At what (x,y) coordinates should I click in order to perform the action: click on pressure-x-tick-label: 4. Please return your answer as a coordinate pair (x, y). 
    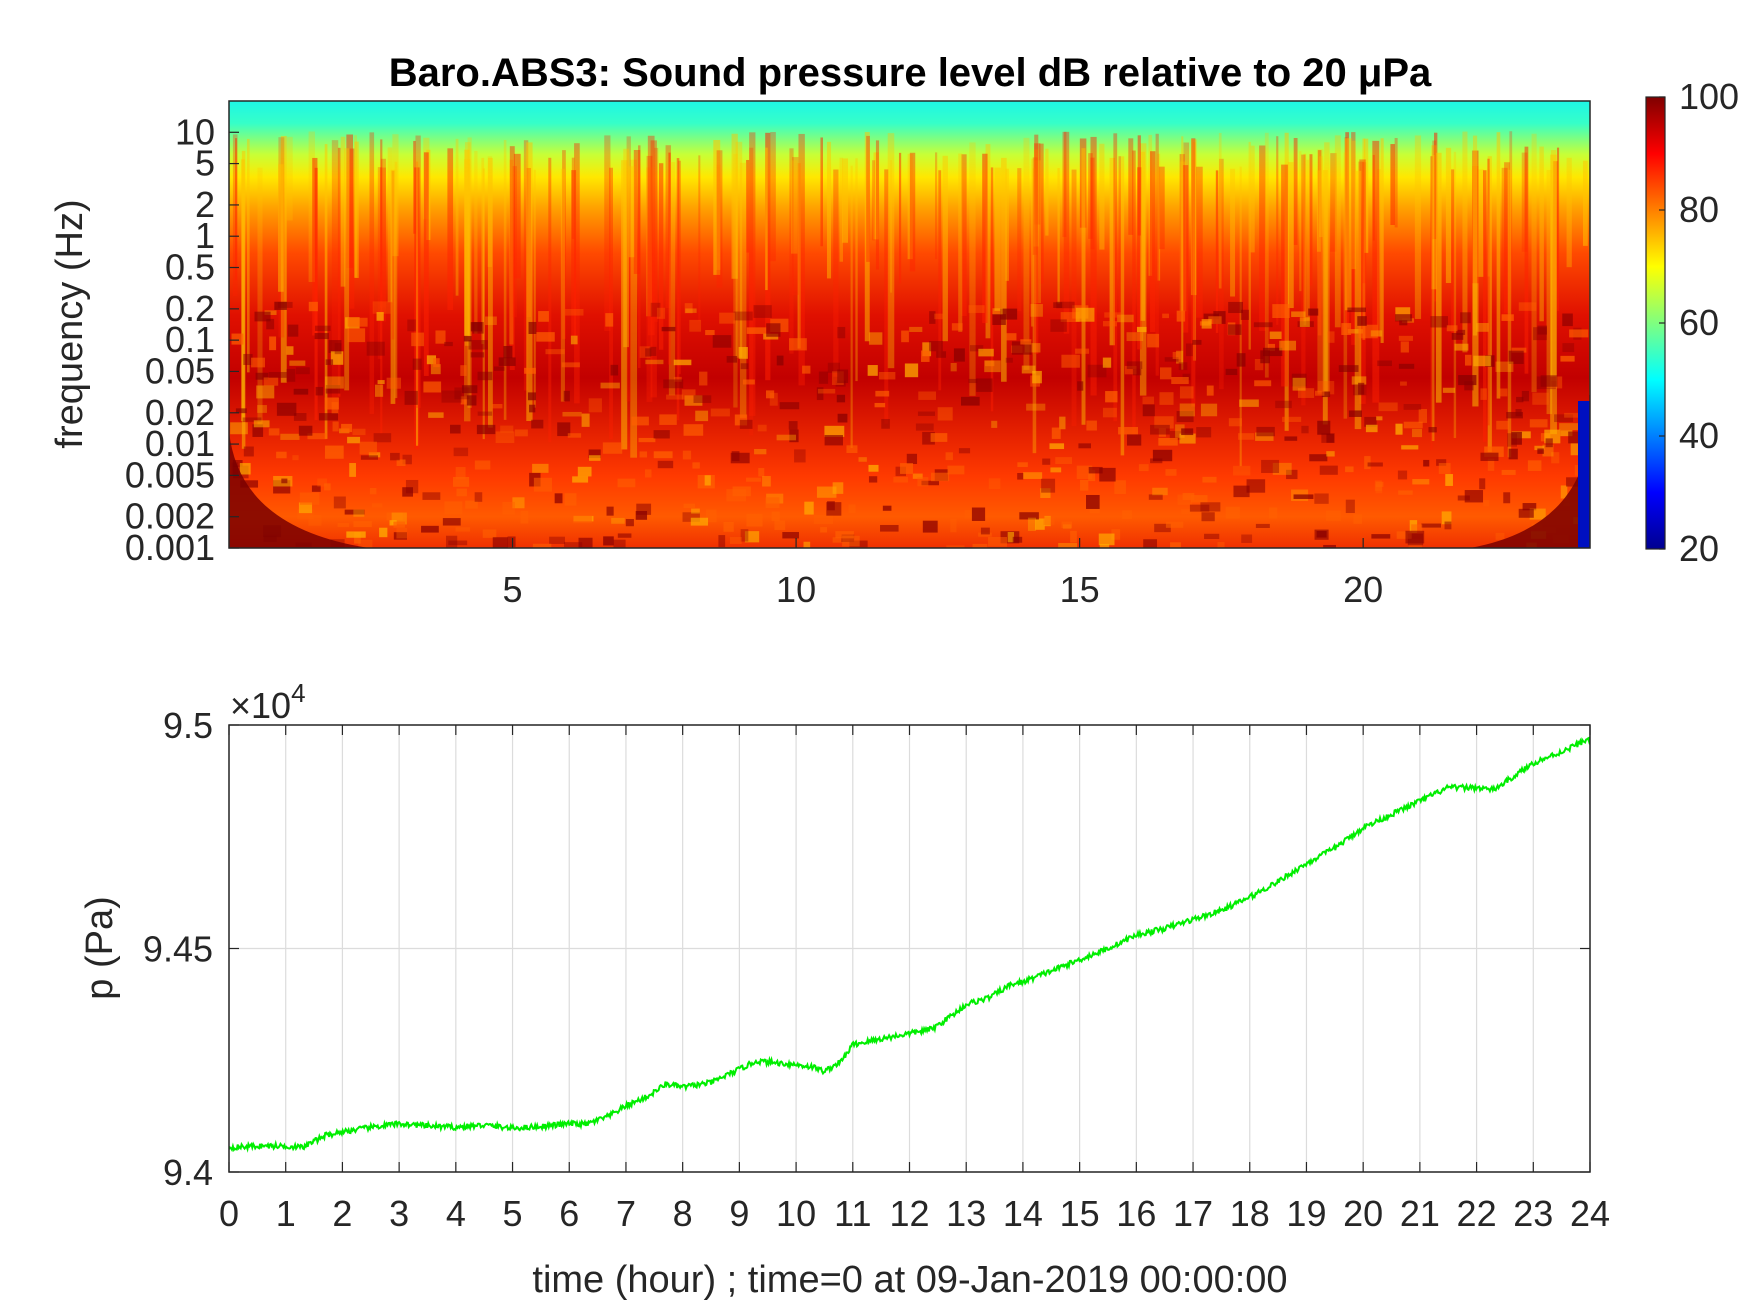
    Looking at the image, I should click on (456, 1213).